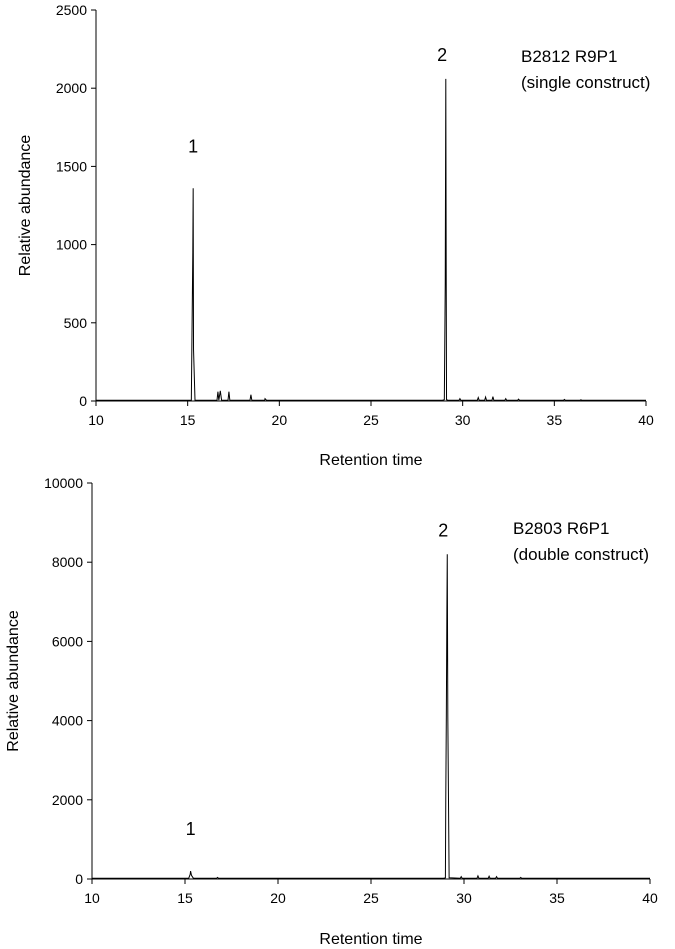  I want to click on y-ticks: 0 500 1000 1500 2000 2500, so click(76, 205).